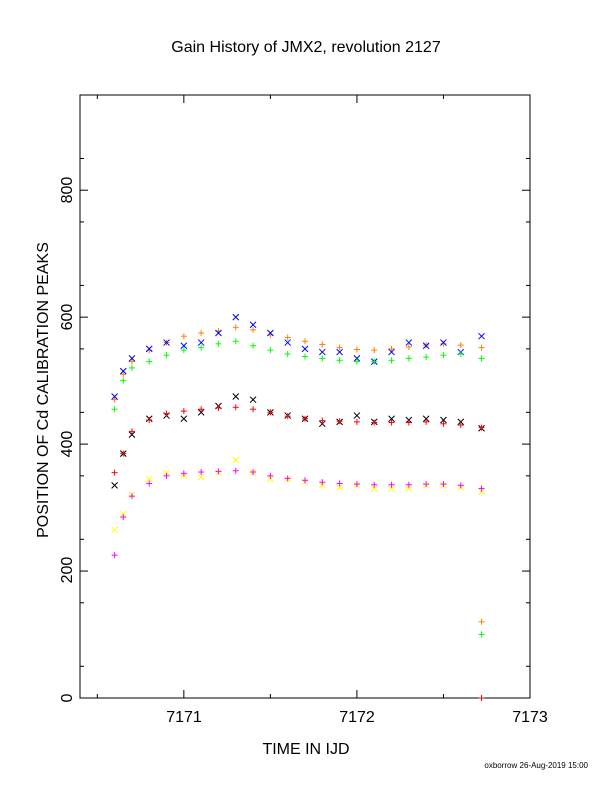 This screenshot has width=612, height=792. What do you see at coordinates (67, 190) in the screenshot?
I see `y-tick-label-800: 800` at bounding box center [67, 190].